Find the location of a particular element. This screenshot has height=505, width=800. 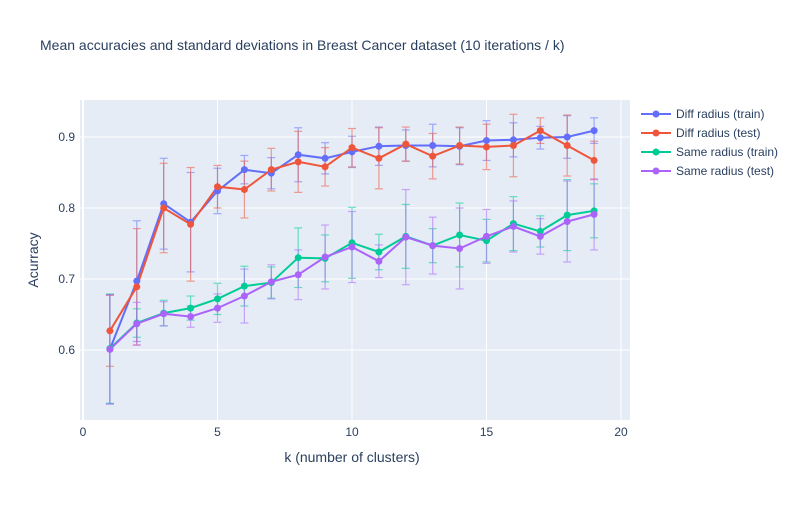

legend-item: Diff radius (train) is located at coordinates (702, 114).